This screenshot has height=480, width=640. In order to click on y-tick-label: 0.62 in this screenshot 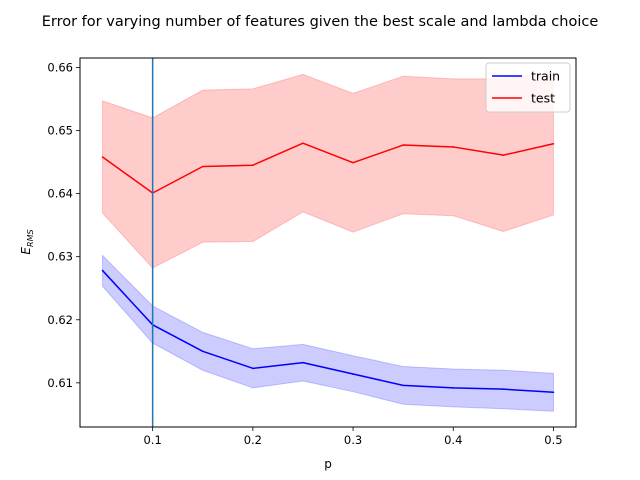, I will do `click(60, 320)`.